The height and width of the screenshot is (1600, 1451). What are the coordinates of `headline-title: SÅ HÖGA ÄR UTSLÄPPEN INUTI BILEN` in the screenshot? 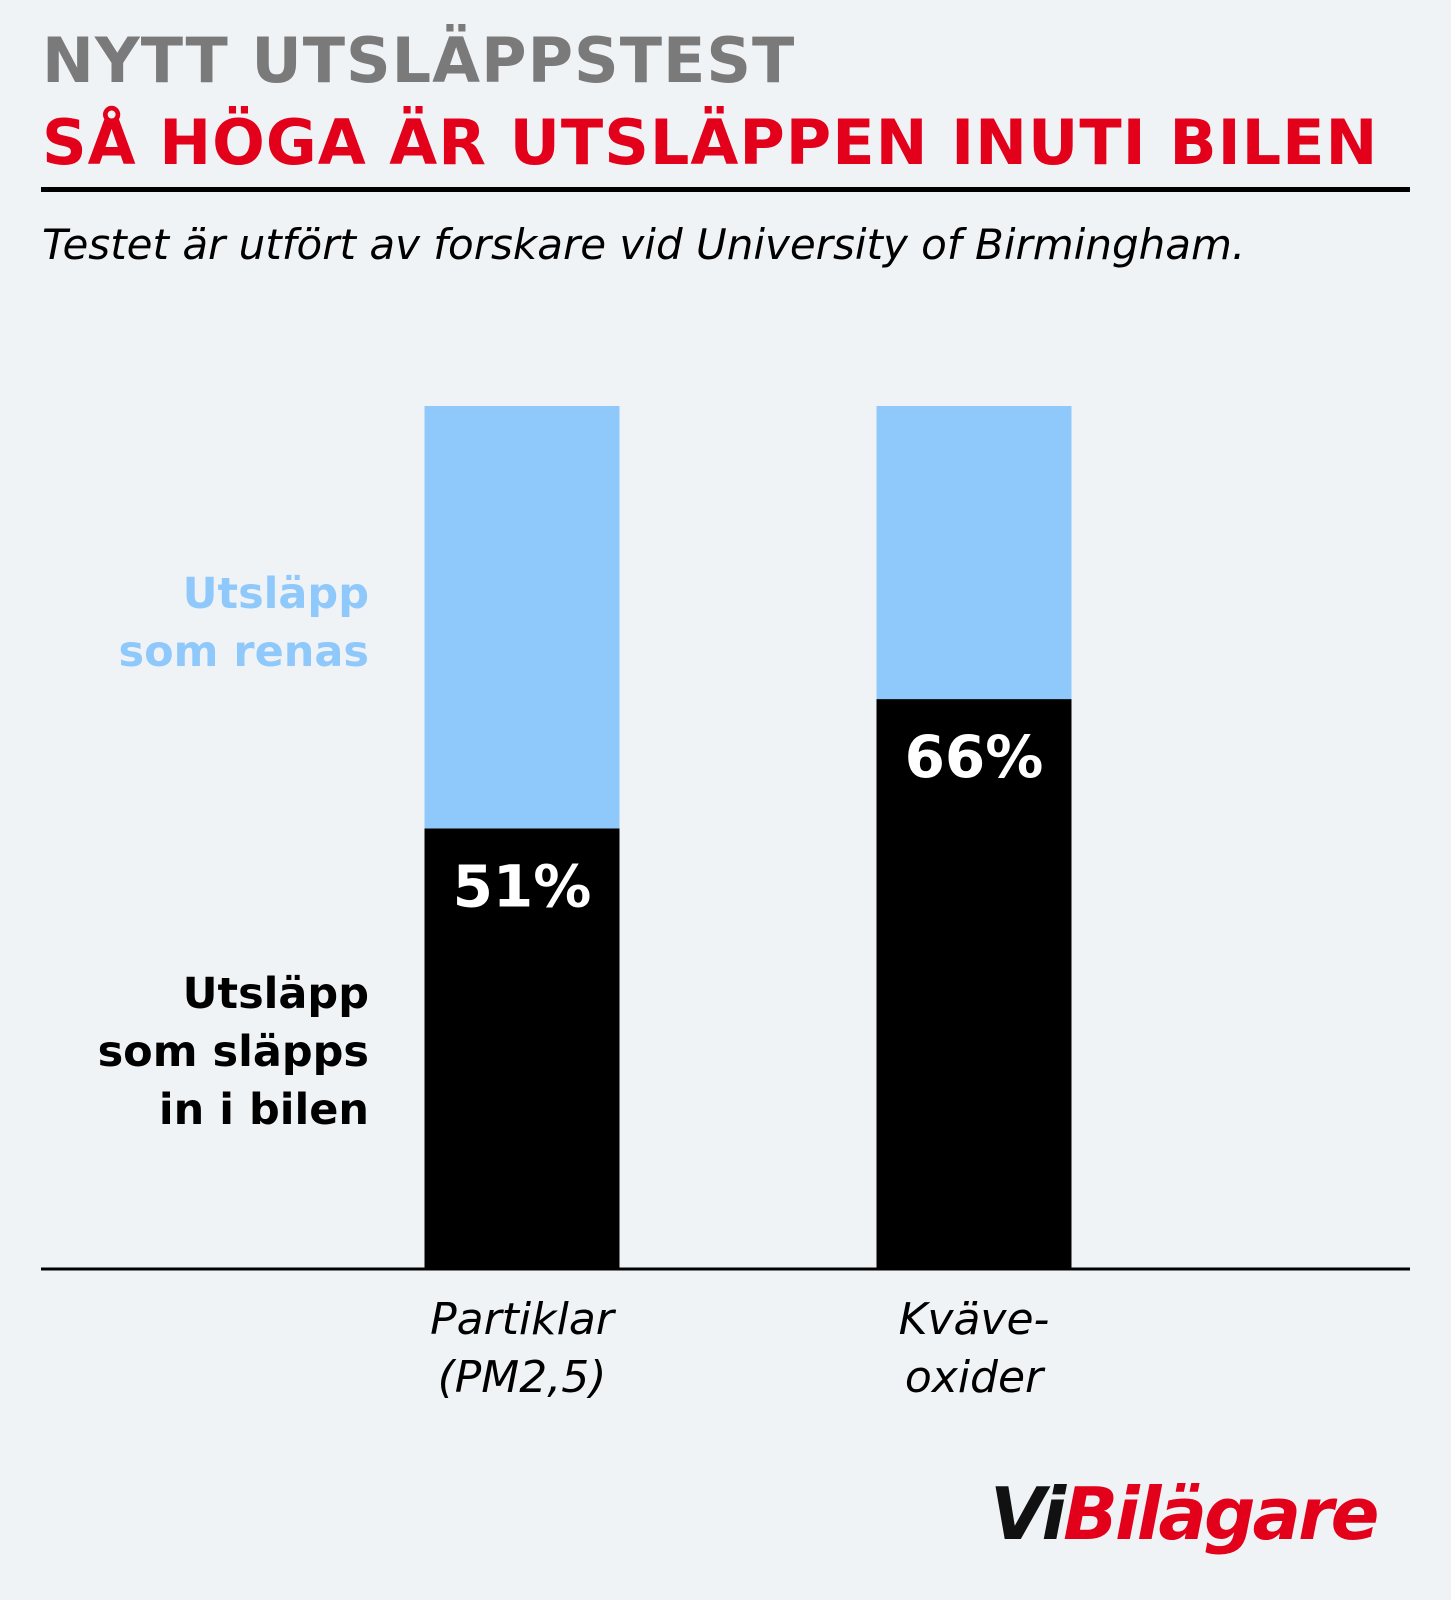 It's located at (710, 142).